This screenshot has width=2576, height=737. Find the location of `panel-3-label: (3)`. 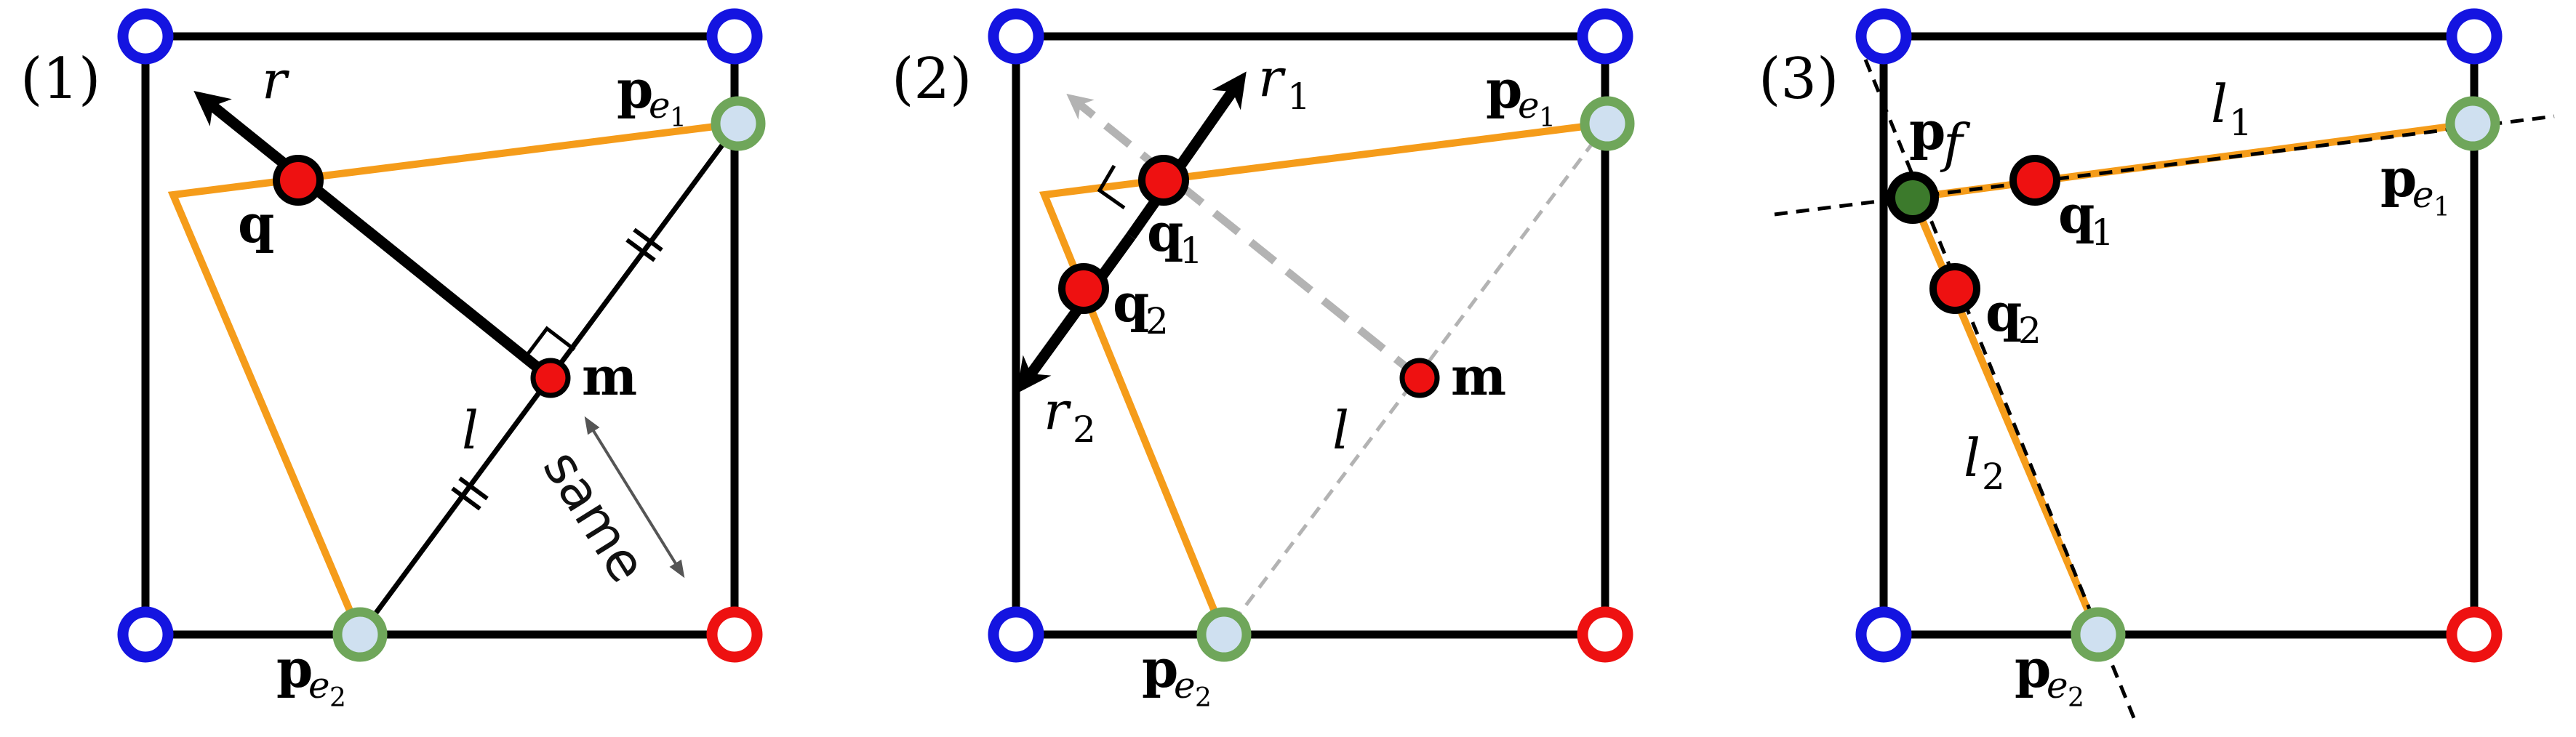

panel-3-label: (3) is located at coordinates (1799, 79).